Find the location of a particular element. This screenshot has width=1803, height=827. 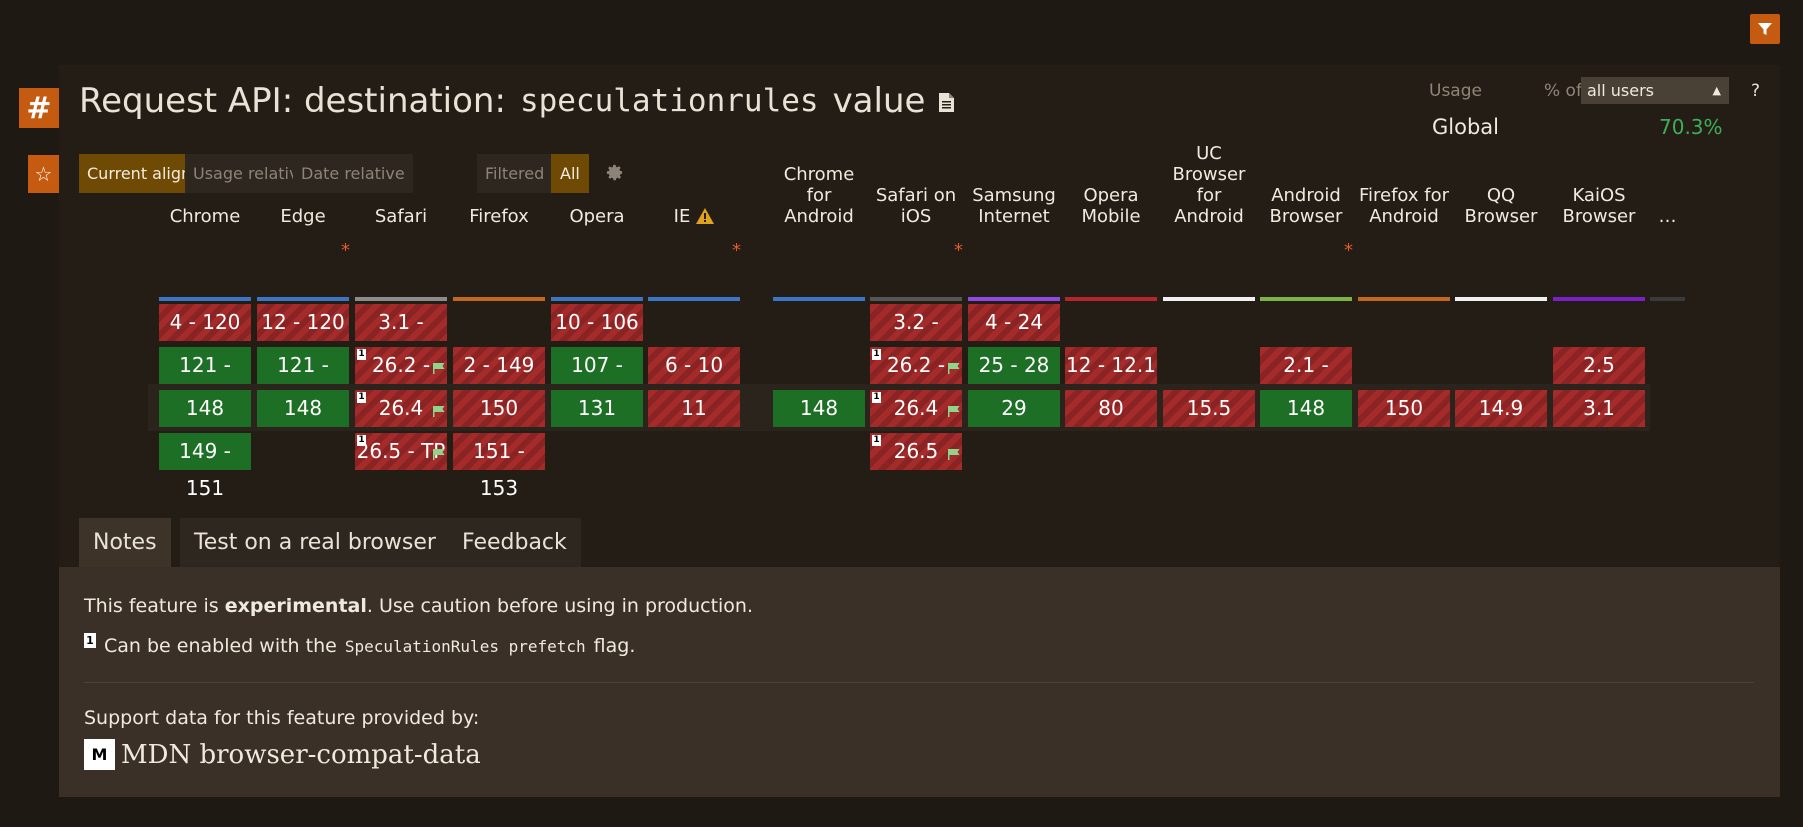

global-label: Global is located at coordinates (1465, 127).